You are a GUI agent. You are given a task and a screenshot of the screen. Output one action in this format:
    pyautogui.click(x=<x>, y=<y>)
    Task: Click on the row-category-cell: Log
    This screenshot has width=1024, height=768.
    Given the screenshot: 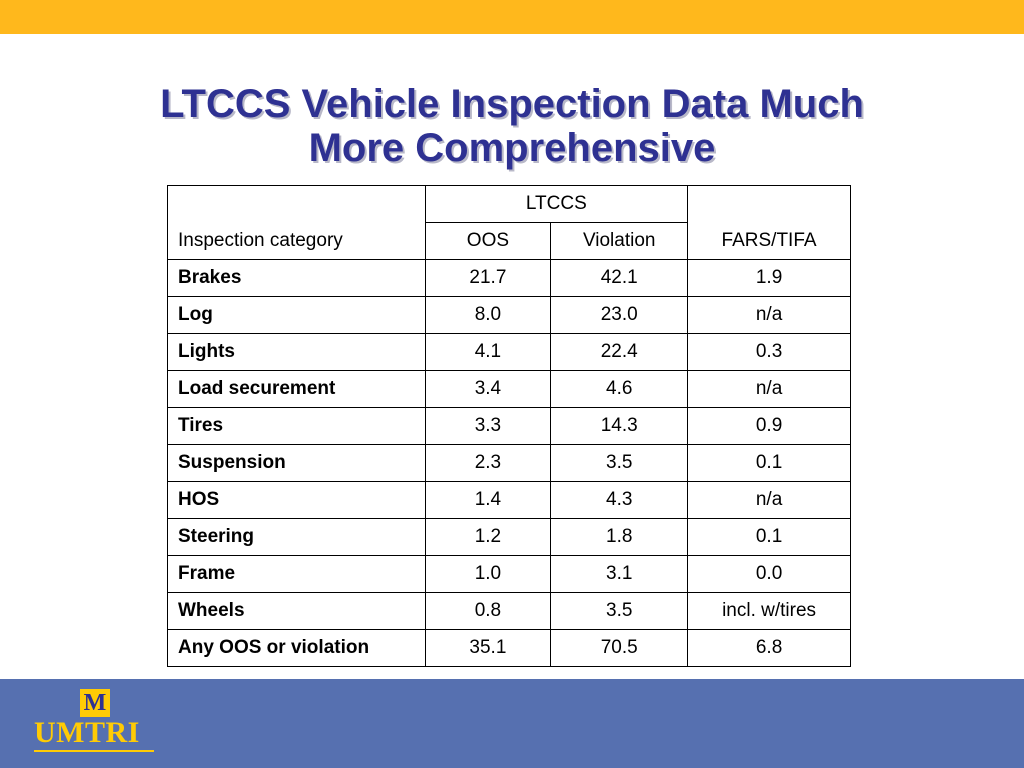 What is the action you would take?
    pyautogui.click(x=296, y=315)
    